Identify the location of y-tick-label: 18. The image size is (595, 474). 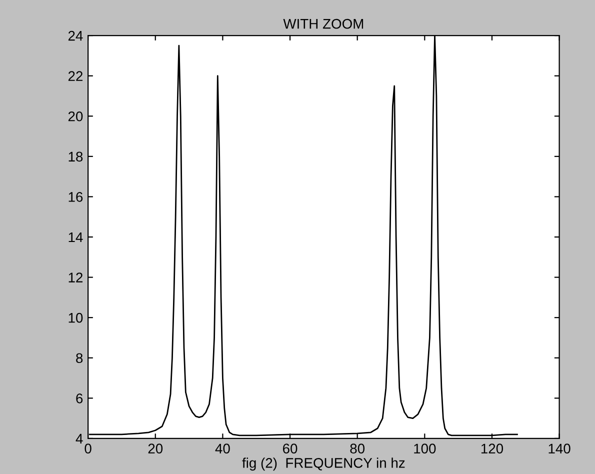
(75, 157).